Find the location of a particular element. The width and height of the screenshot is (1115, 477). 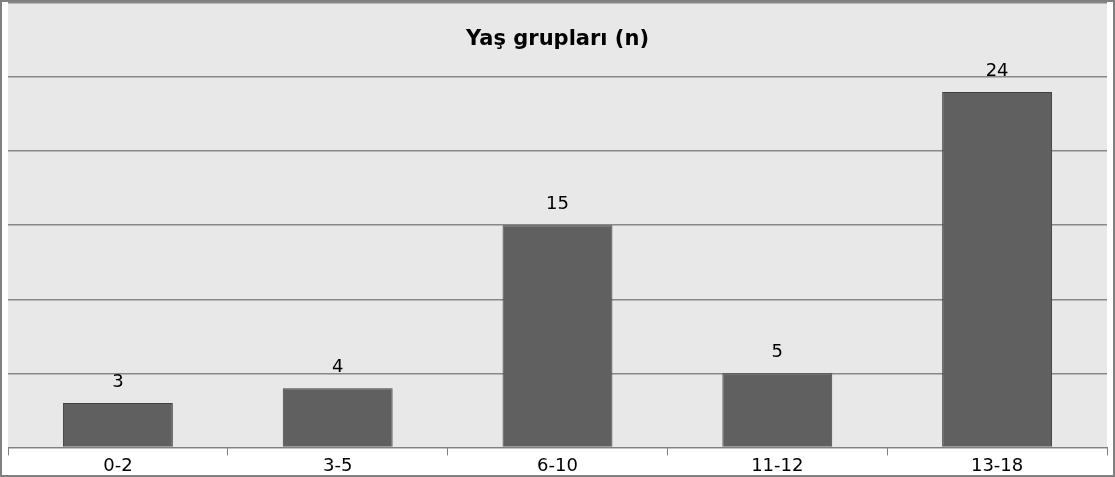

x-tick-label: 3-5 is located at coordinates (338, 464).